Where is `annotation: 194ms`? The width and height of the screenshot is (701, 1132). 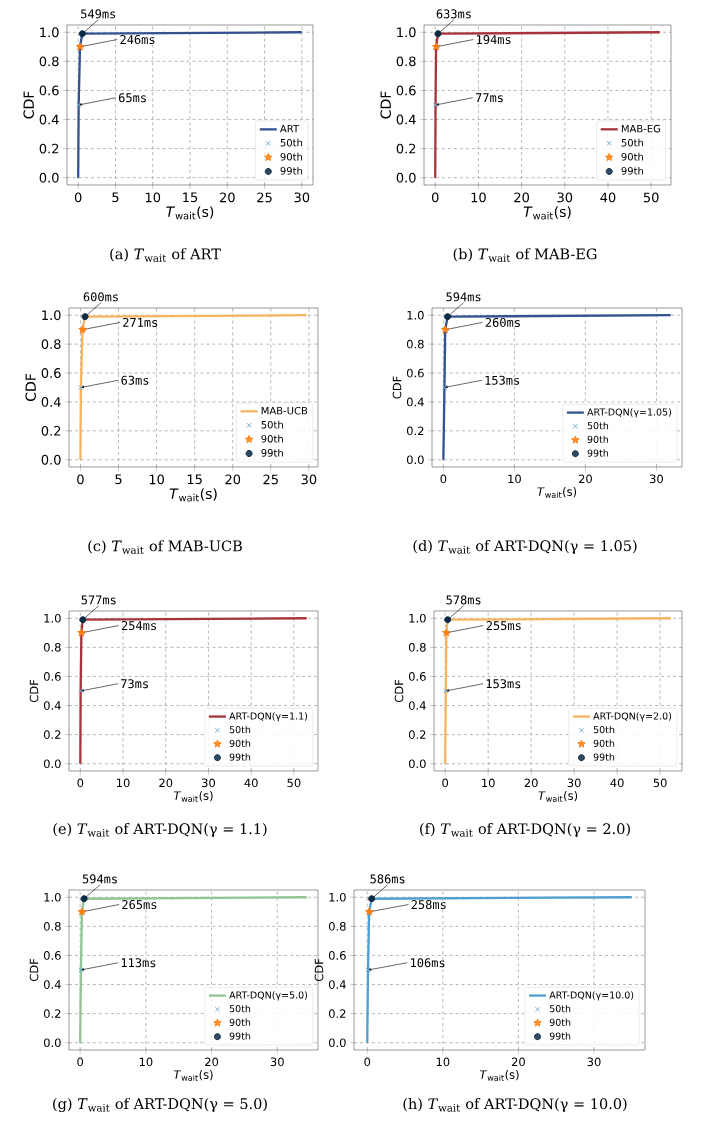 annotation: 194ms is located at coordinates (494, 39).